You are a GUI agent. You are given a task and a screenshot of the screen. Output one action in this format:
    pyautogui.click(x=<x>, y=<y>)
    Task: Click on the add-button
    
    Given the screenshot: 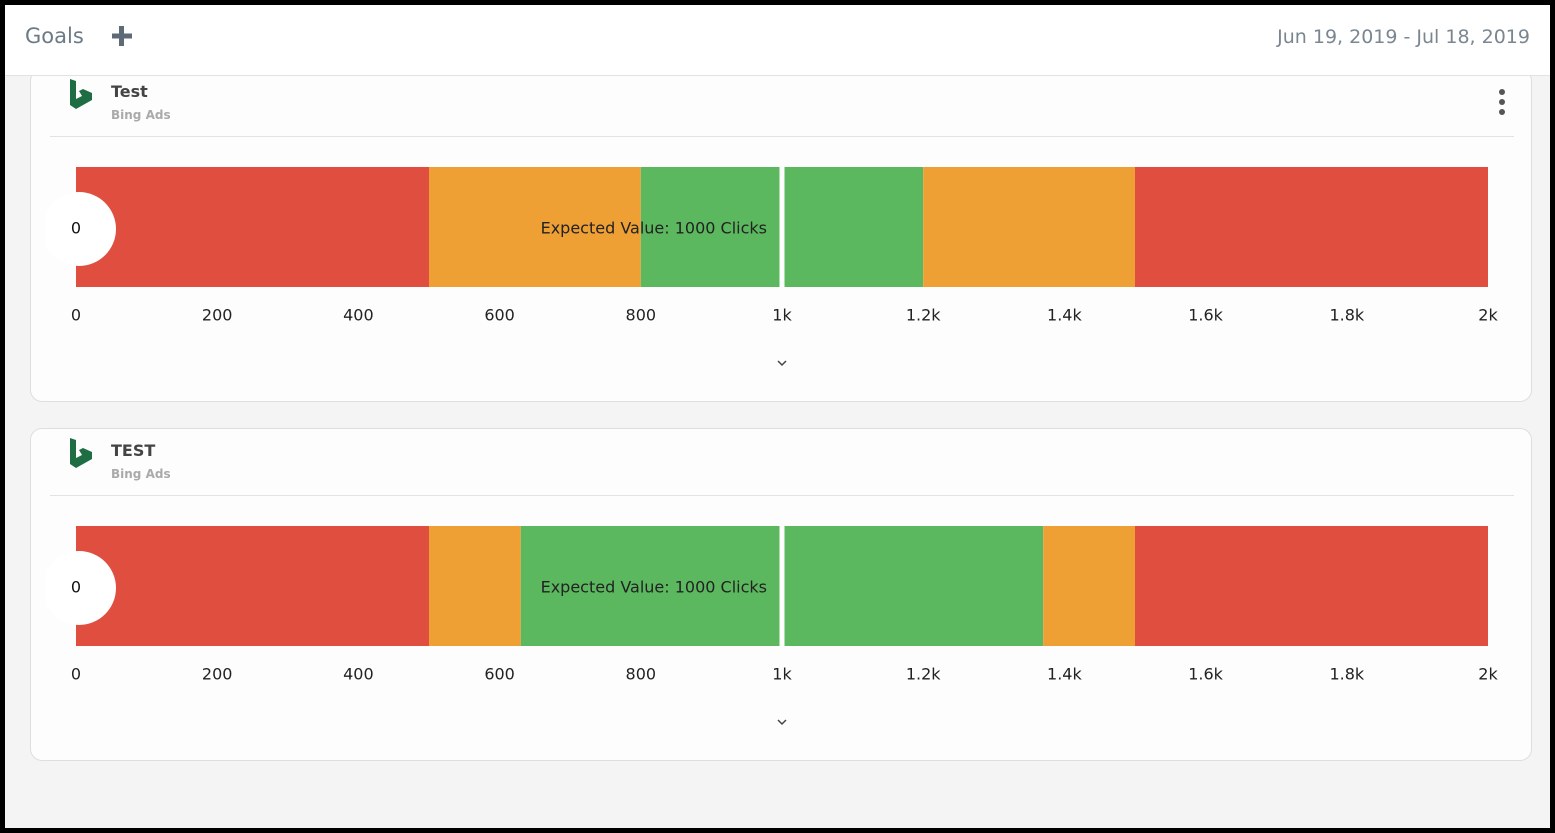 What is the action you would take?
    pyautogui.click(x=122, y=36)
    